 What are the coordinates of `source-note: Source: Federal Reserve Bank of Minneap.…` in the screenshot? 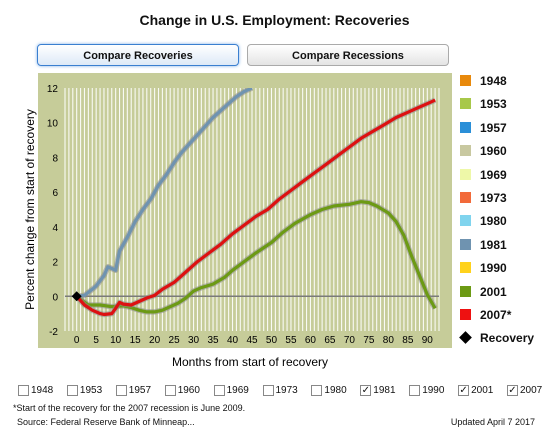 It's located at (106, 422).